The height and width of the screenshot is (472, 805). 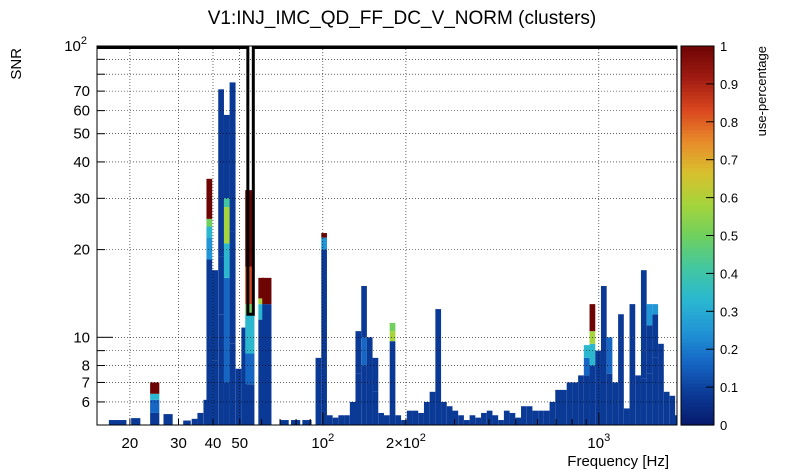 What do you see at coordinates (618, 461) in the screenshot?
I see `x-axis-label: Frequency [Hz]` at bounding box center [618, 461].